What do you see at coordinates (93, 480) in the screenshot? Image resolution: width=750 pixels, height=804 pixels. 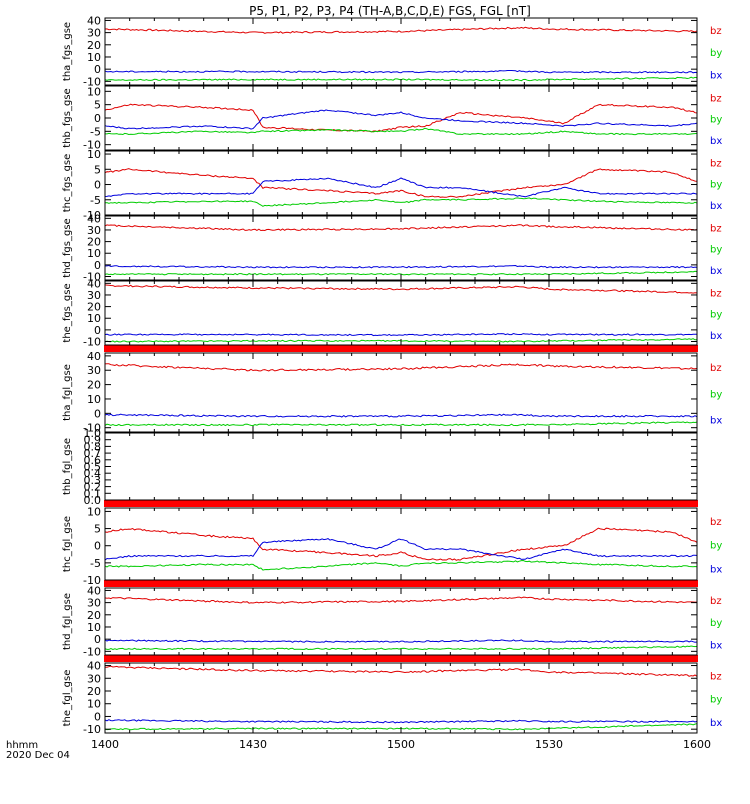 I see `y-tick-label: 0.3` at bounding box center [93, 480].